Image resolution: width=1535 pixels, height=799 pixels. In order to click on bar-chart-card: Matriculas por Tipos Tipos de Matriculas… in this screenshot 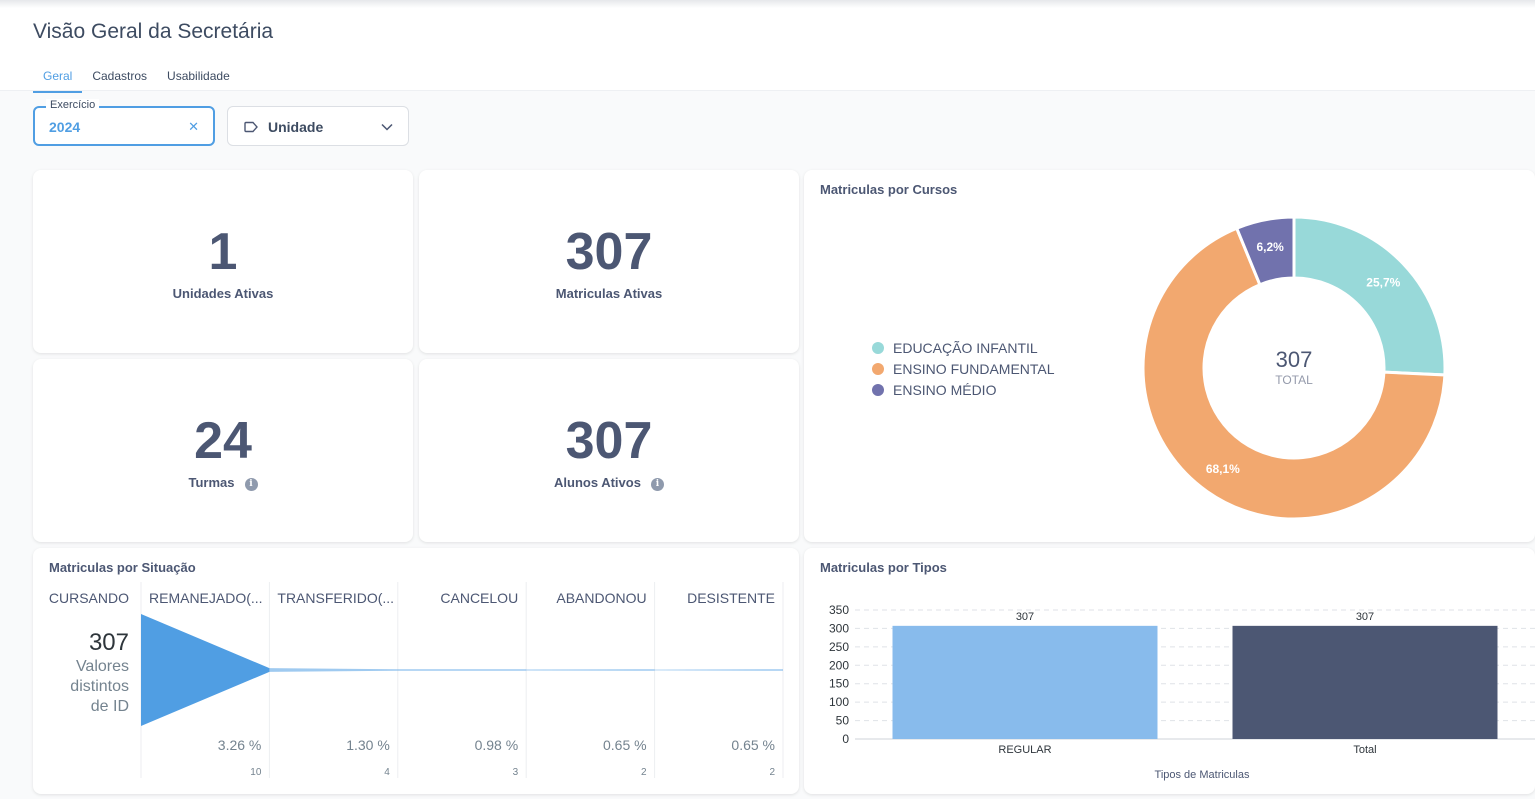, I will do `click(1169, 671)`.